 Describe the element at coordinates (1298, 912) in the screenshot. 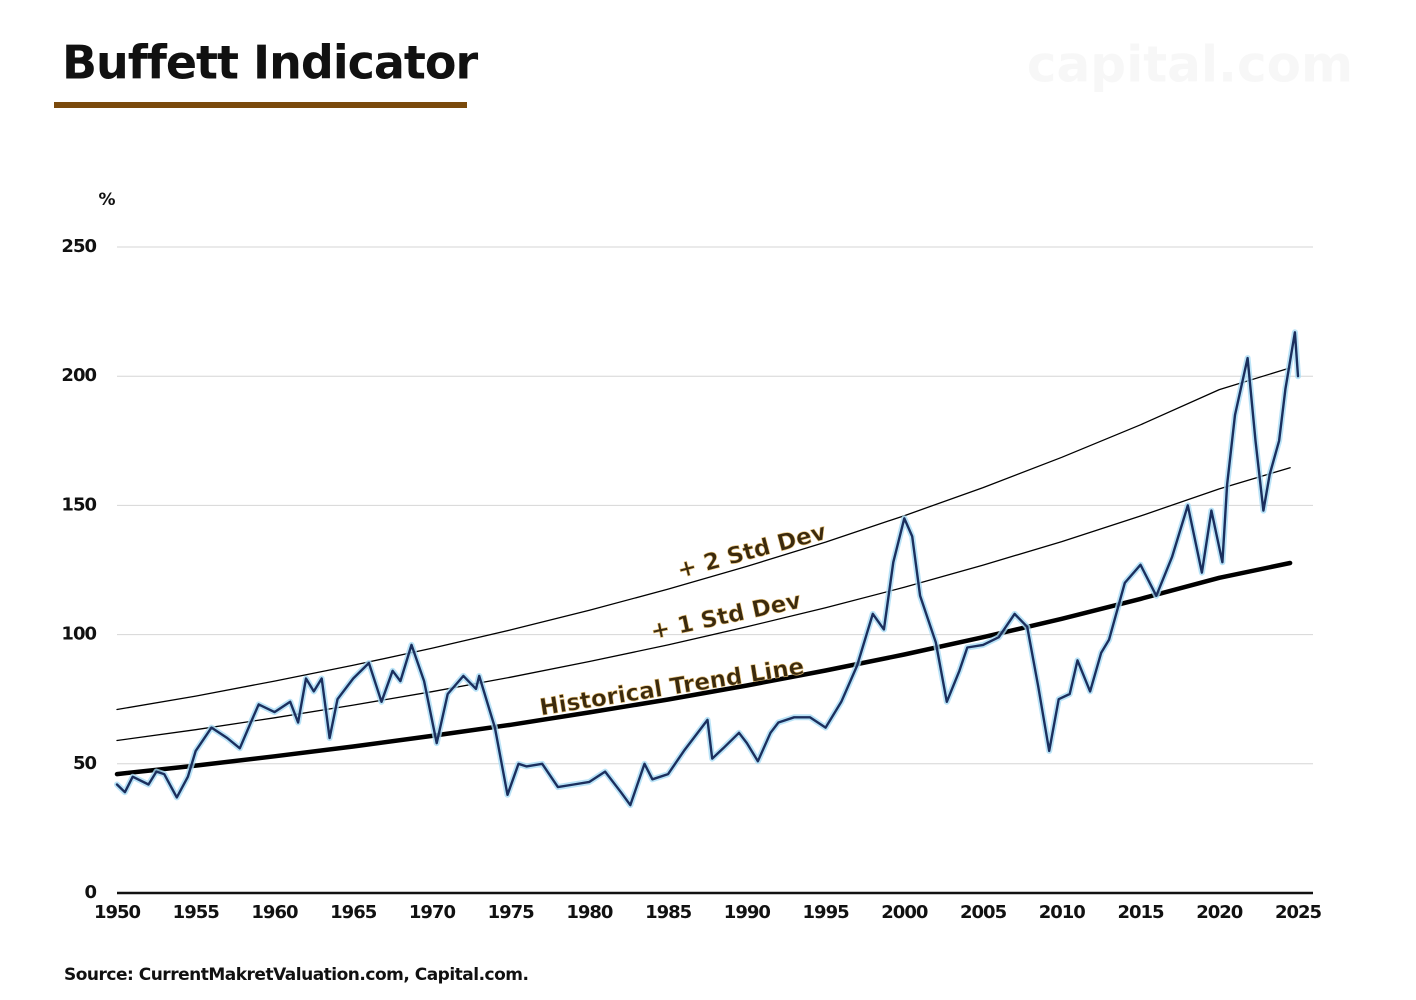

I see `x-tick-label: 2025` at that location.